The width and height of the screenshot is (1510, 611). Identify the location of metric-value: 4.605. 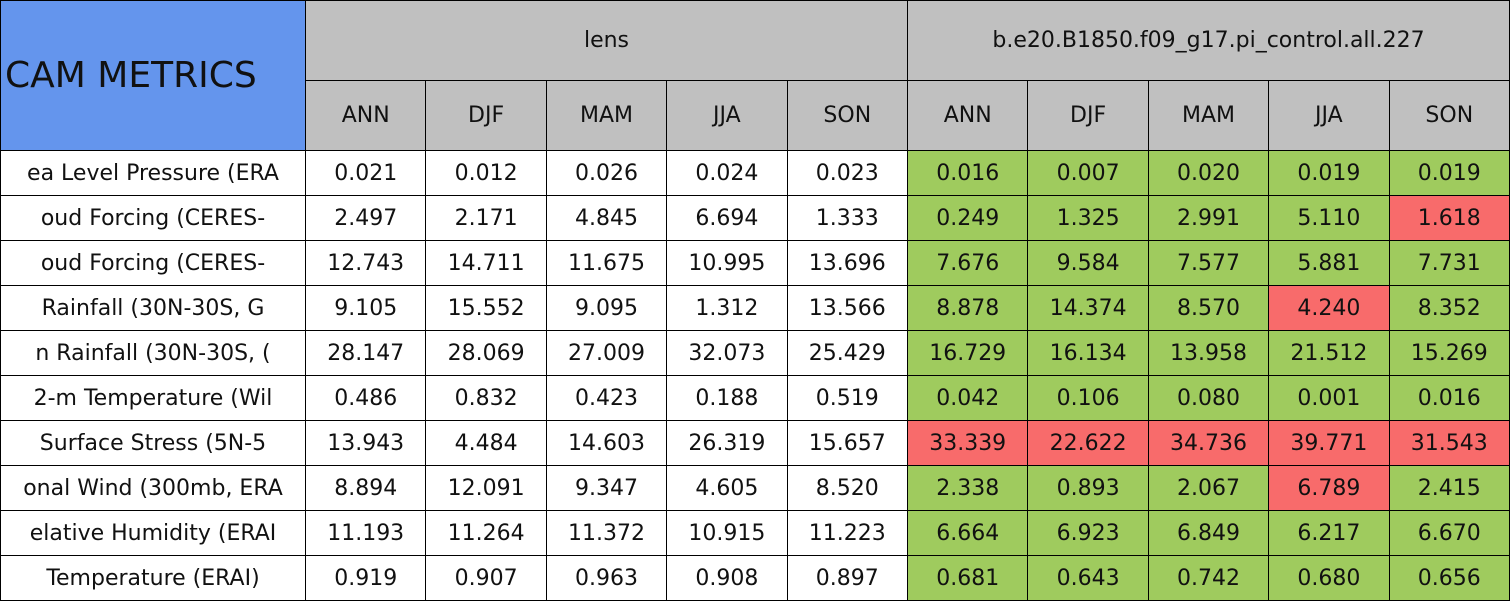
(727, 488).